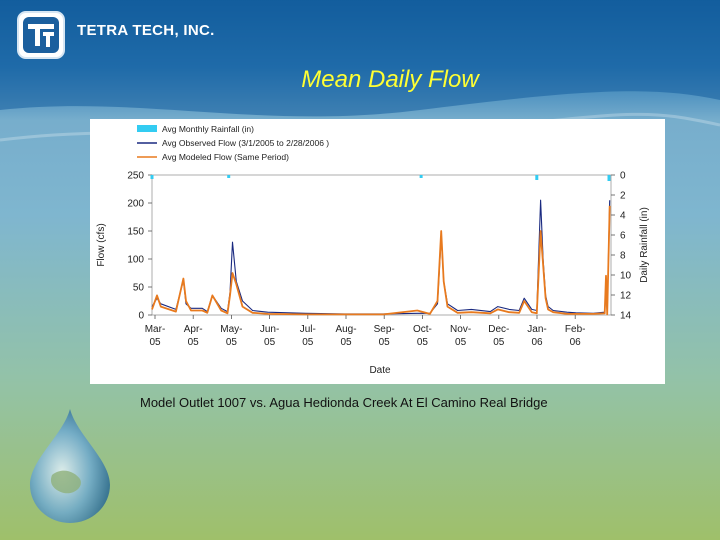 The image size is (720, 540). What do you see at coordinates (146, 30) in the screenshot?
I see `company-name: TETRA TECH, INC.` at bounding box center [146, 30].